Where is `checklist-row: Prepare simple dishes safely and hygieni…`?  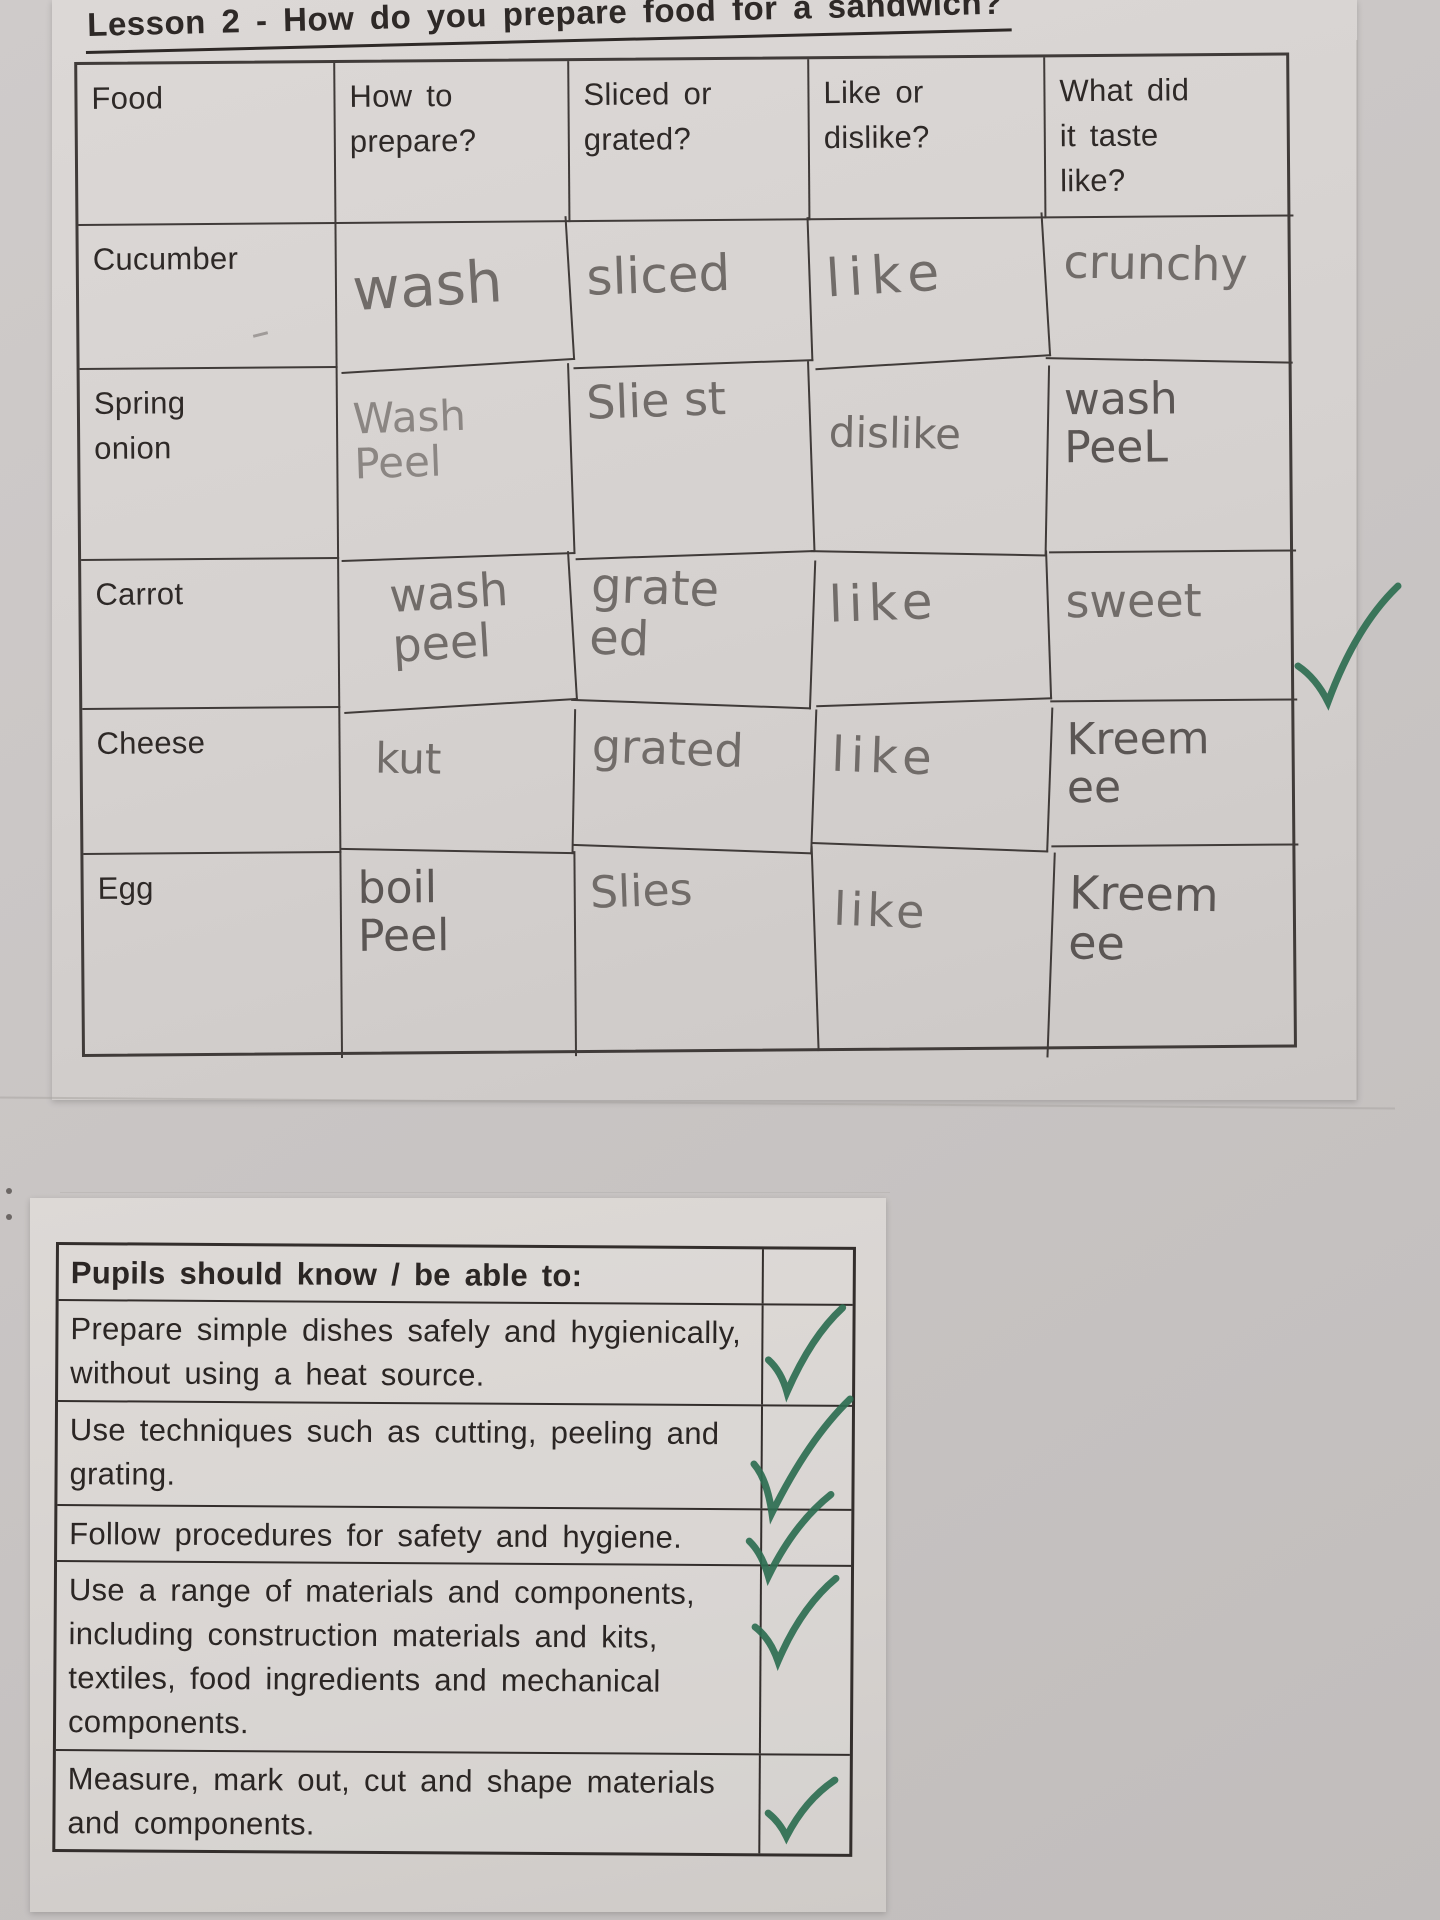 checklist-row: Prepare simple dishes safely and hygieni… is located at coordinates (455, 1354).